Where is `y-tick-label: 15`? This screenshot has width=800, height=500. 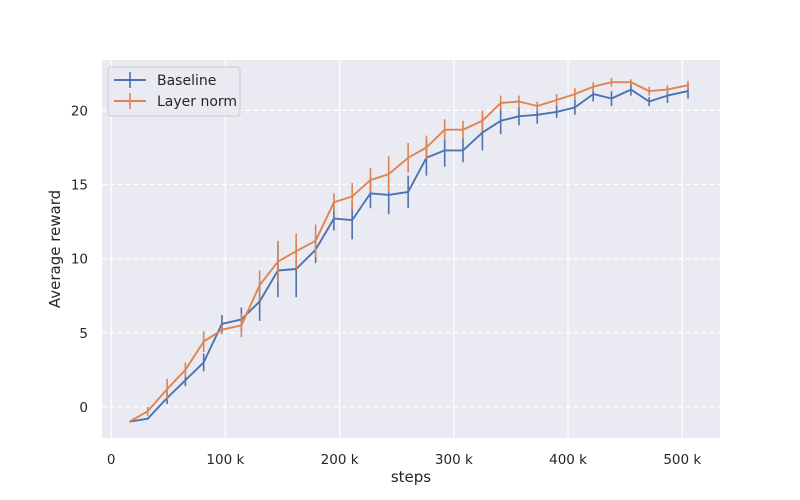 y-tick-label: 15 is located at coordinates (79, 186).